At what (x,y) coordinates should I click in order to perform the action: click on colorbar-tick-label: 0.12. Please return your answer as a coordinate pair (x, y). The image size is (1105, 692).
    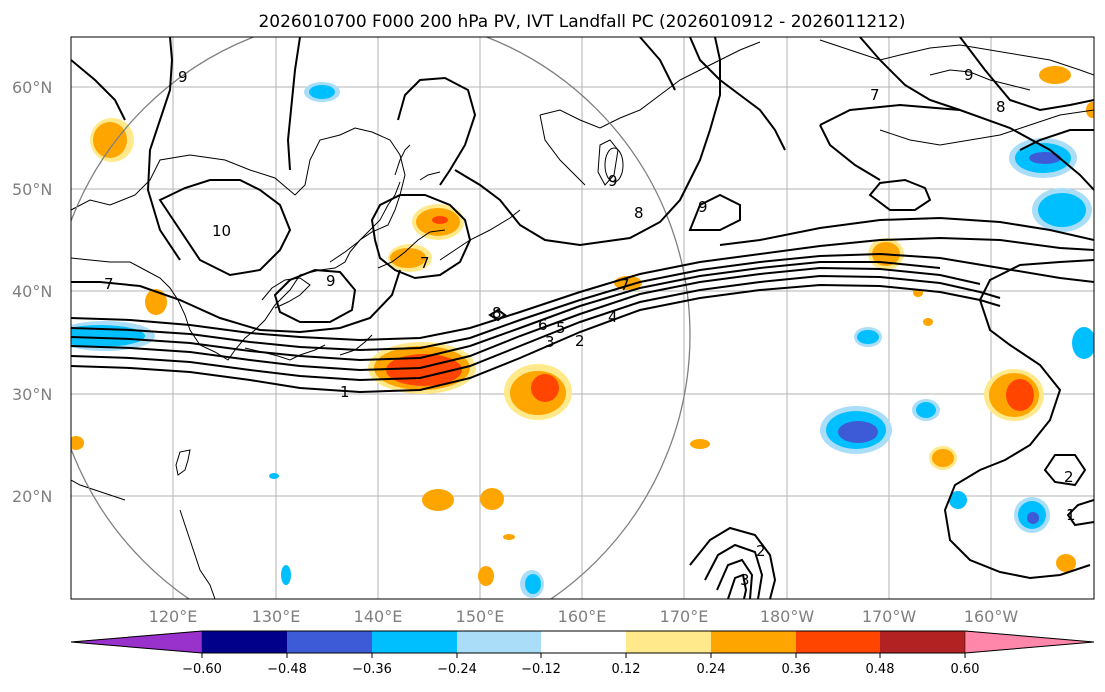
    Looking at the image, I should click on (626, 669).